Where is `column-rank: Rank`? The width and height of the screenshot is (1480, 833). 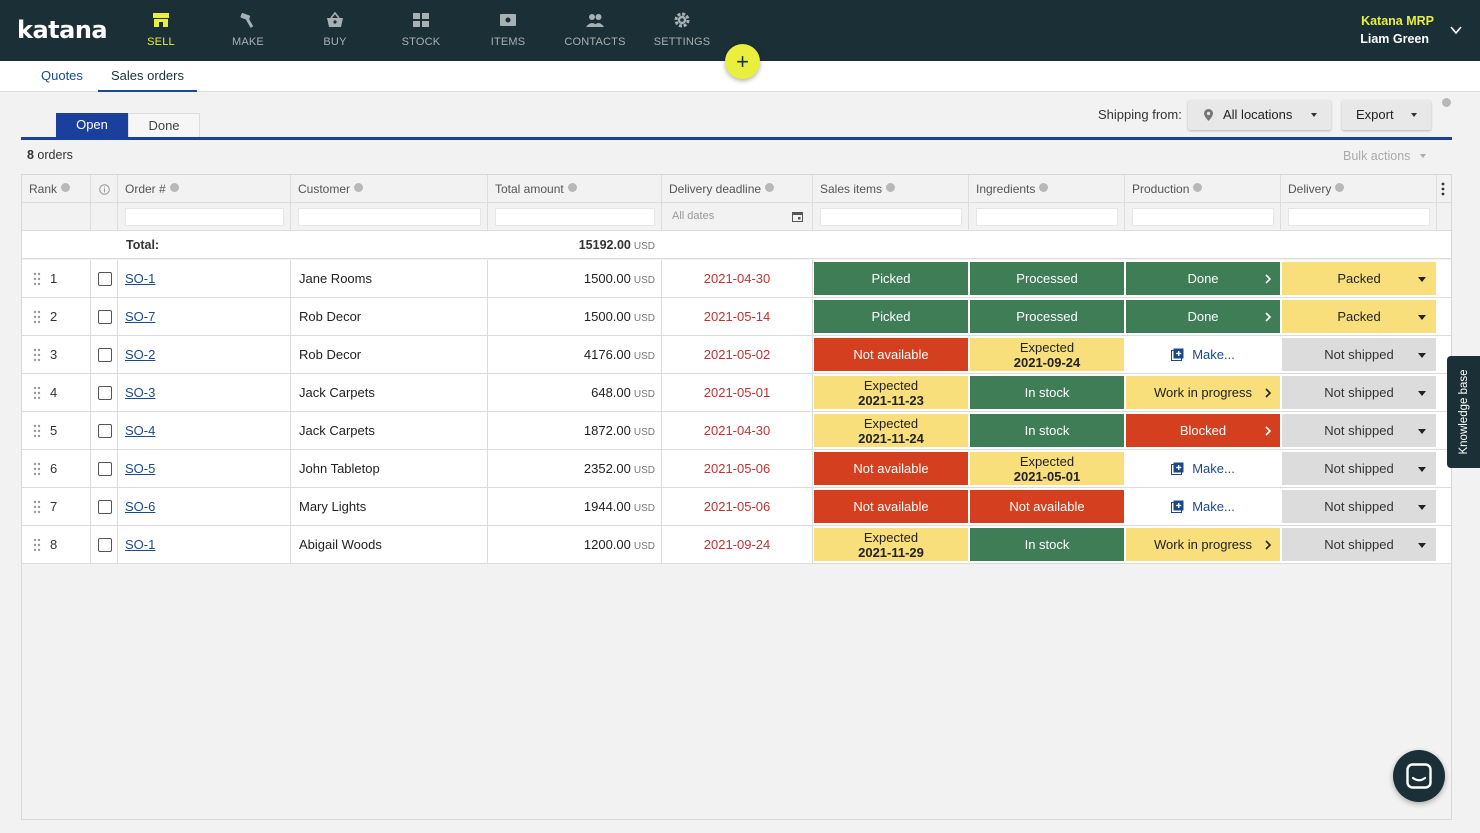 column-rank: Rank is located at coordinates (56, 188).